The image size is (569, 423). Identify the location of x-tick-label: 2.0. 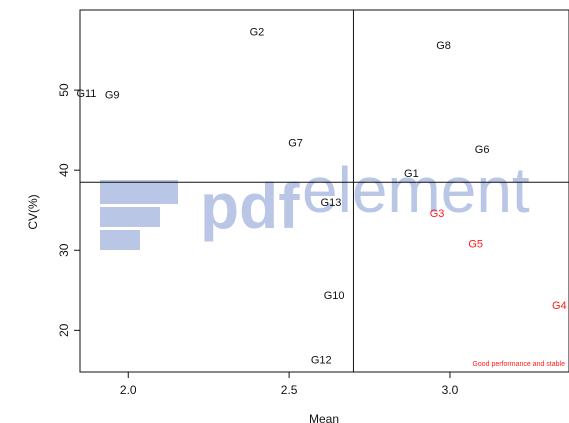
(128, 390).